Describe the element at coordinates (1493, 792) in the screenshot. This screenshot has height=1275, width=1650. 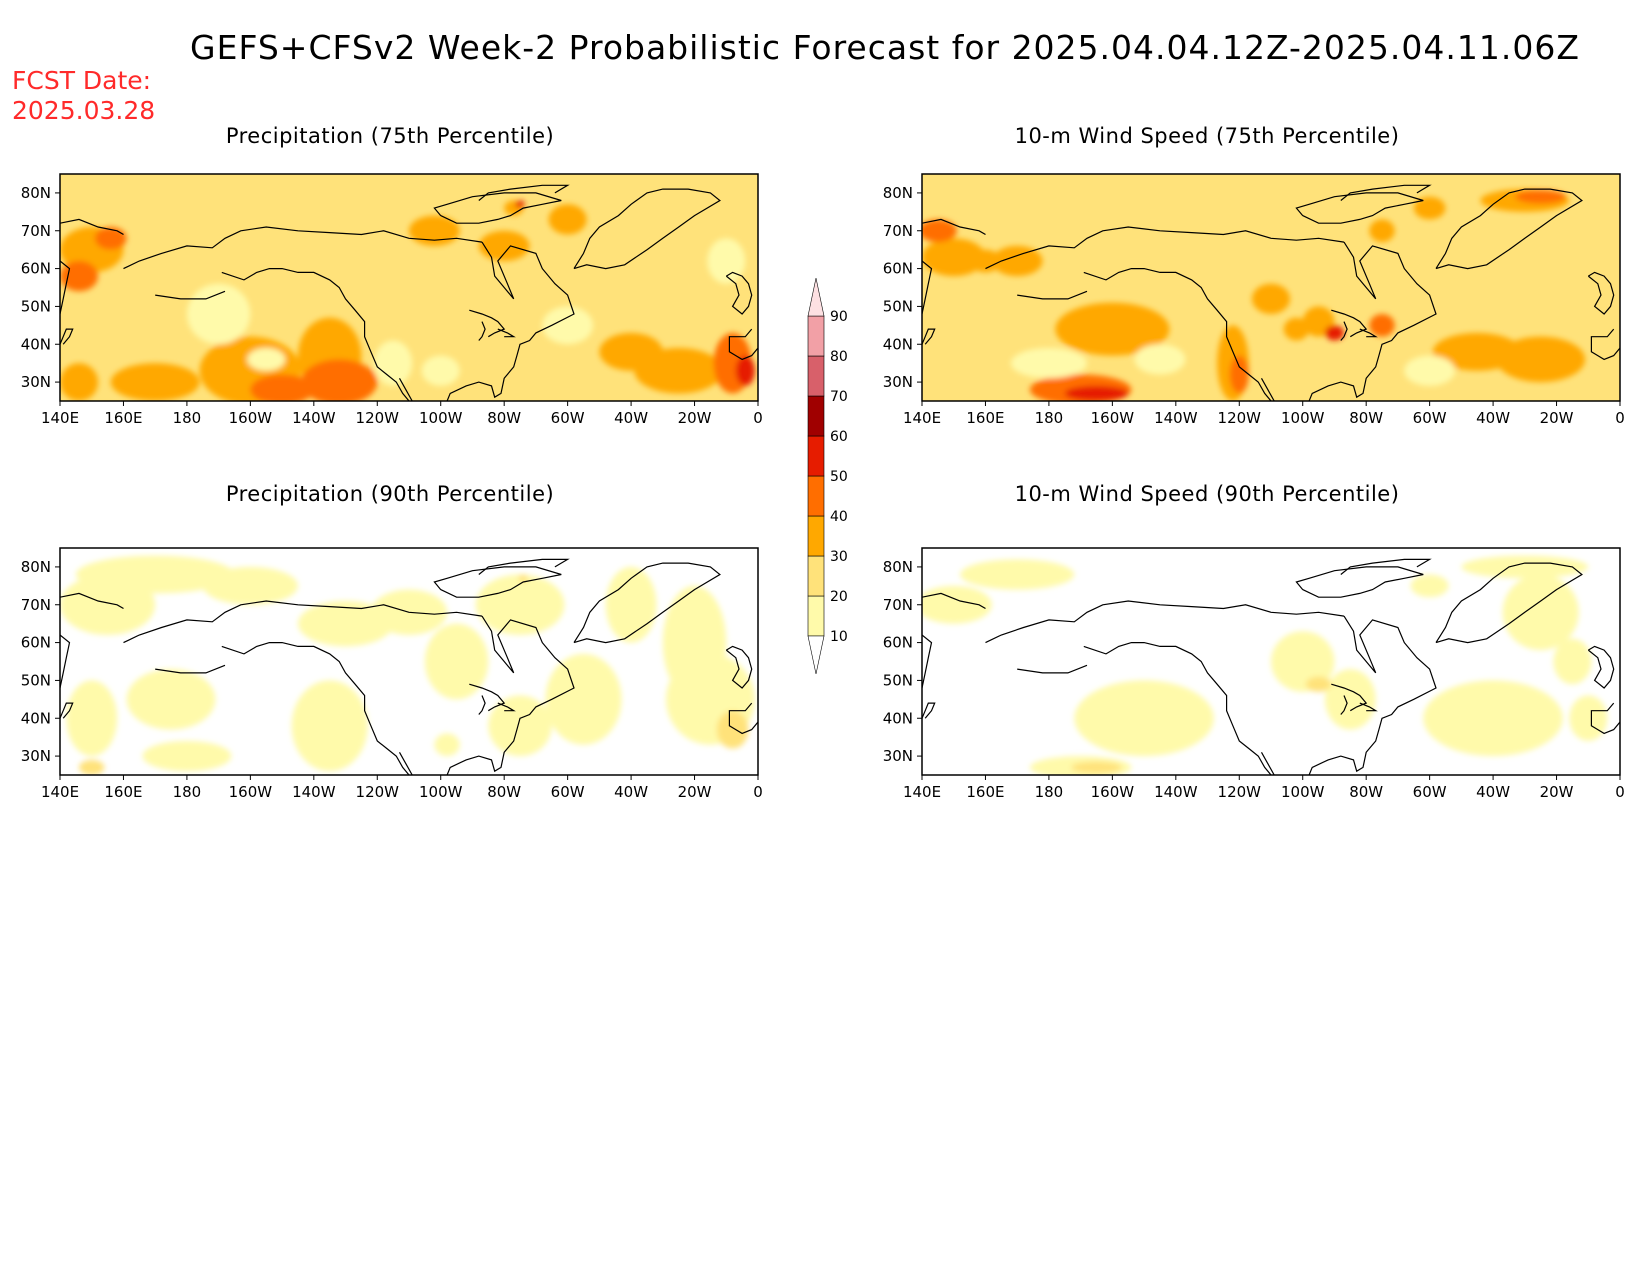
I see `lon-tick-label: 40W` at that location.